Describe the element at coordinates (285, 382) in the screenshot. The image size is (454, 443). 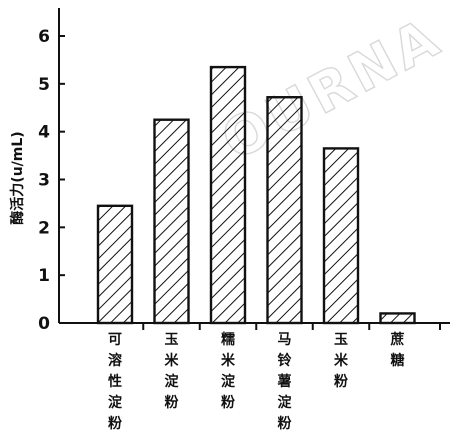
I see `x-tick-label: 马铃薯淀粉` at that location.